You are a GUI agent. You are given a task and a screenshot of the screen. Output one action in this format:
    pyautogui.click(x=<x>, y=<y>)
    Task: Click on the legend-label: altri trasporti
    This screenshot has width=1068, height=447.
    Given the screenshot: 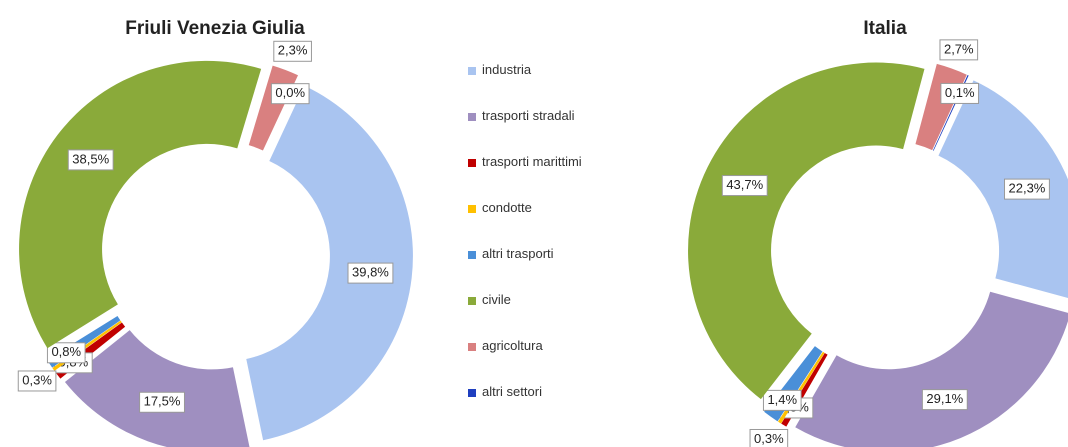 What is the action you would take?
    pyautogui.click(x=518, y=253)
    